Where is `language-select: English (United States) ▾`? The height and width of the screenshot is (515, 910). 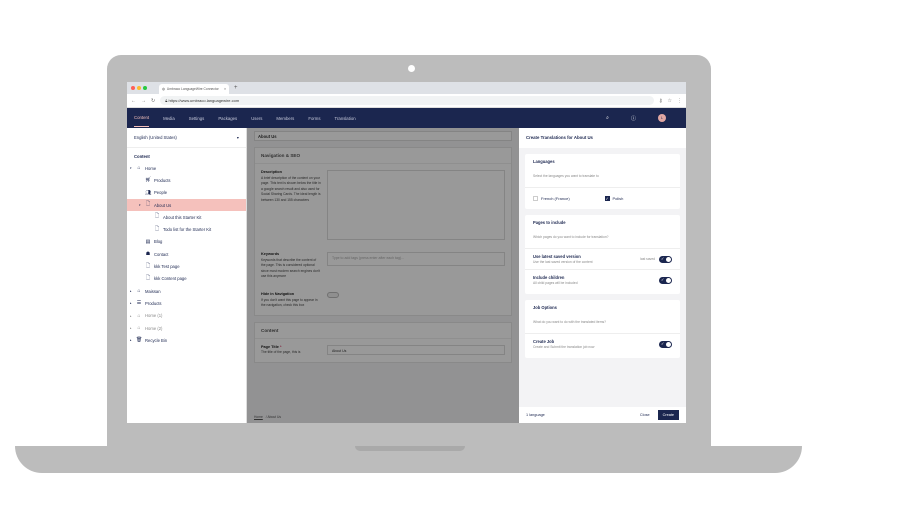 language-select: English (United States) ▾ is located at coordinates (186, 138).